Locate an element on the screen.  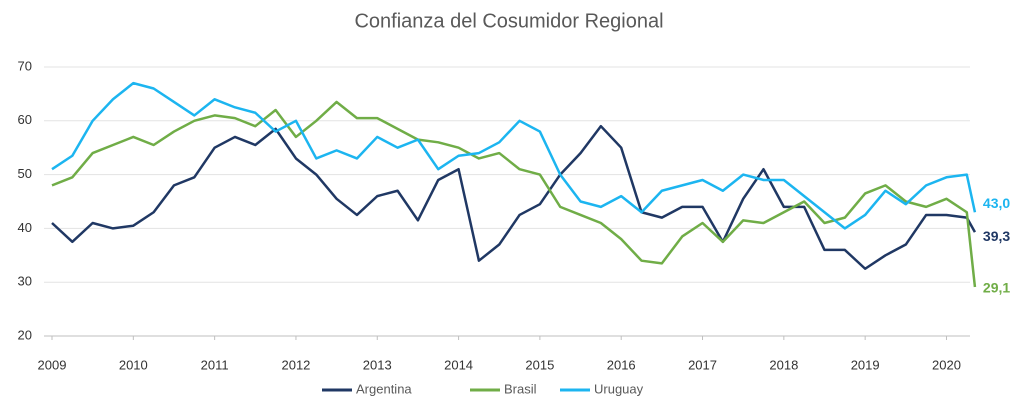
legend-label: Uruguay is located at coordinates (619, 388).